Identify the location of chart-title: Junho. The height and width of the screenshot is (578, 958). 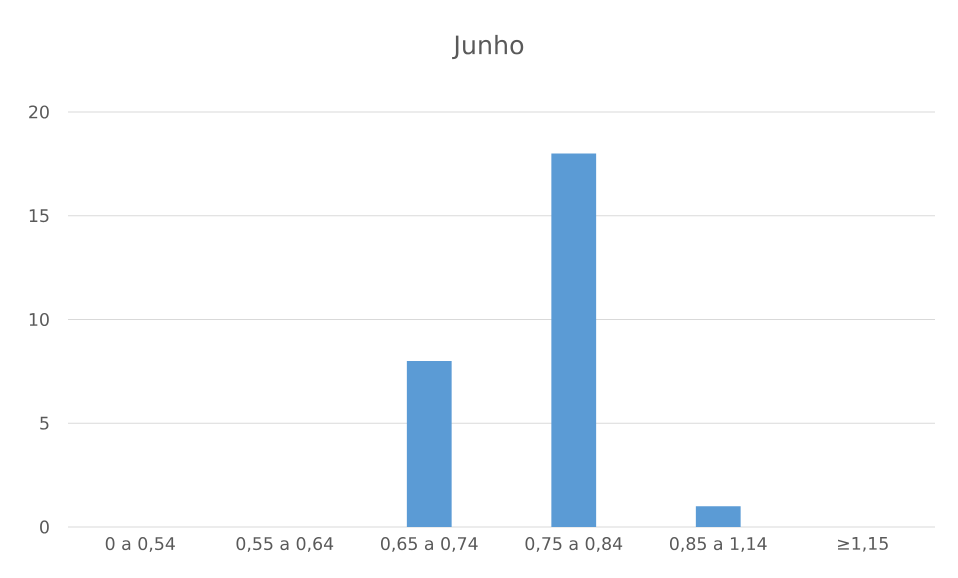
(488, 47).